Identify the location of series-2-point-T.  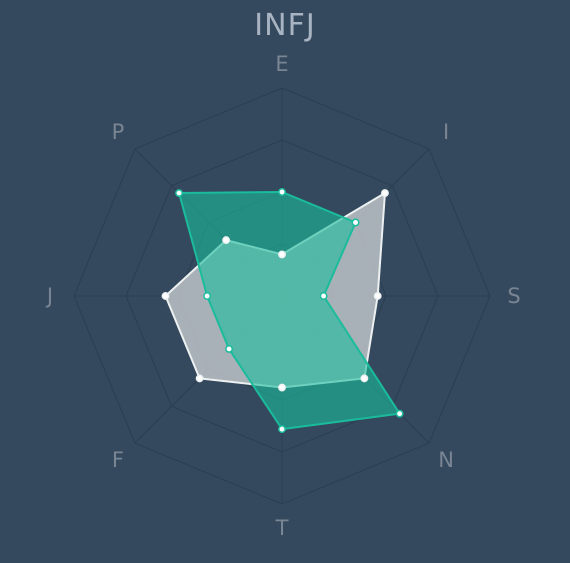
(282, 429).